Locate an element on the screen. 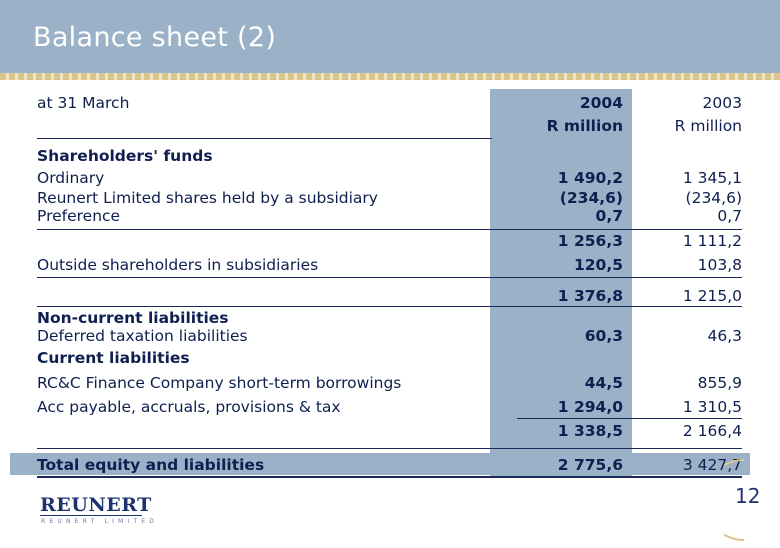 The image size is (780, 548). col-2003-unit: R million is located at coordinates (708, 126).